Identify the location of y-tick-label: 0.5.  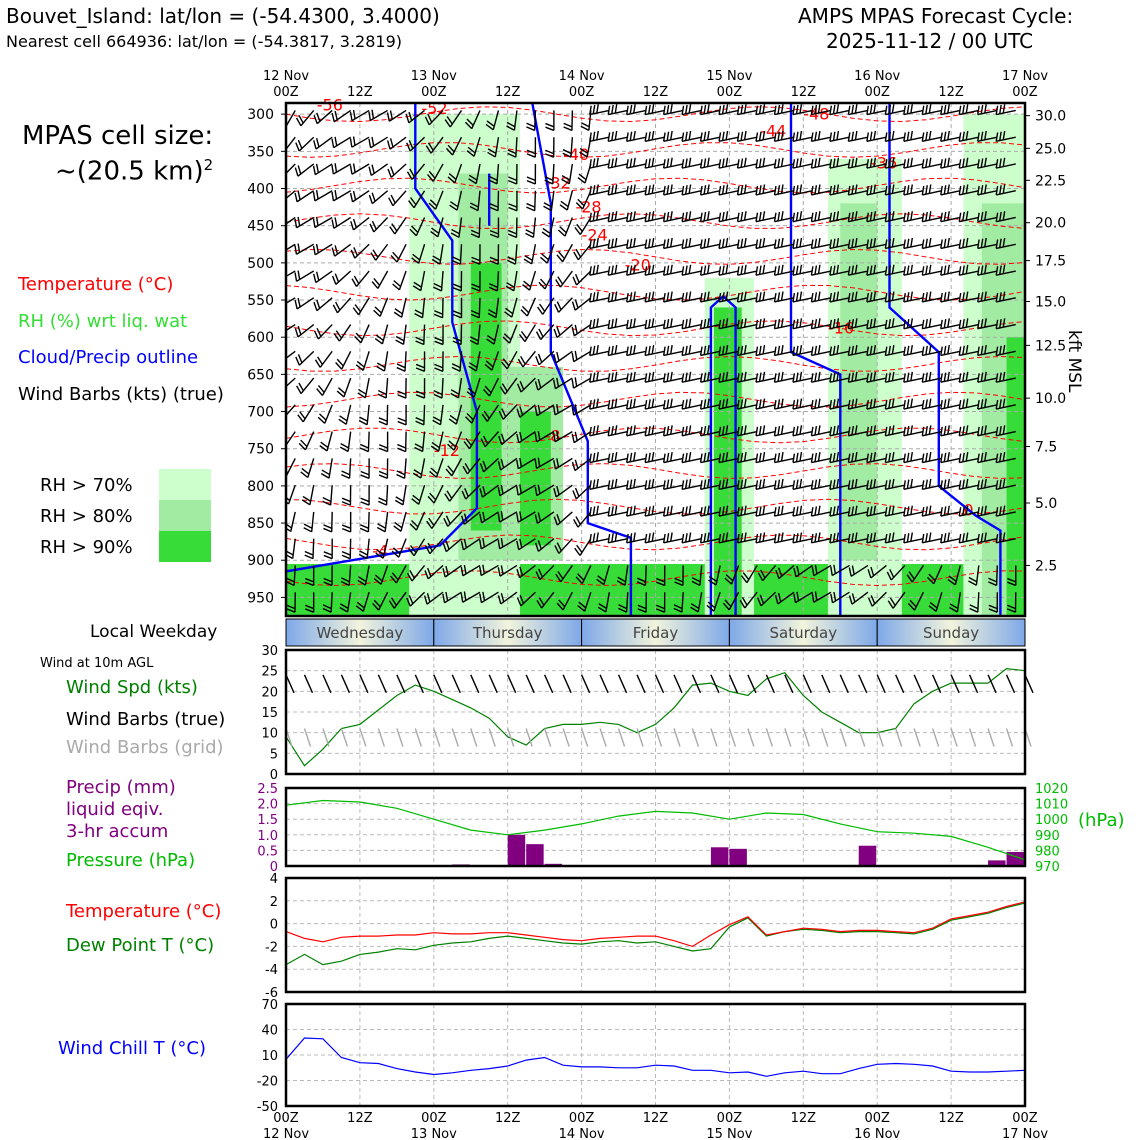
(267, 851).